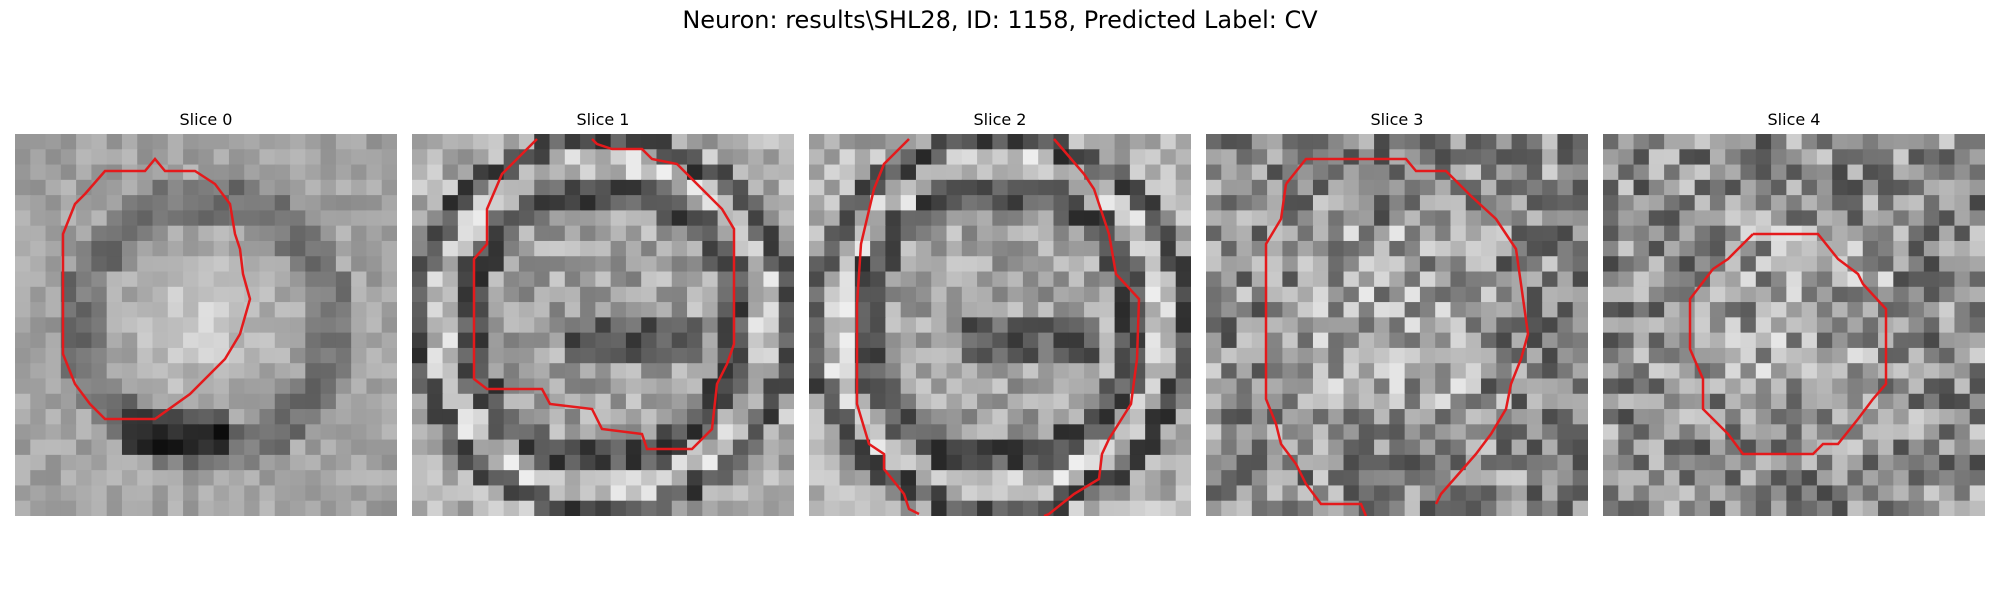 The height and width of the screenshot is (600, 2000). Describe the element at coordinates (1397, 119) in the screenshot. I see `slice-title-3: Slice 3` at that location.